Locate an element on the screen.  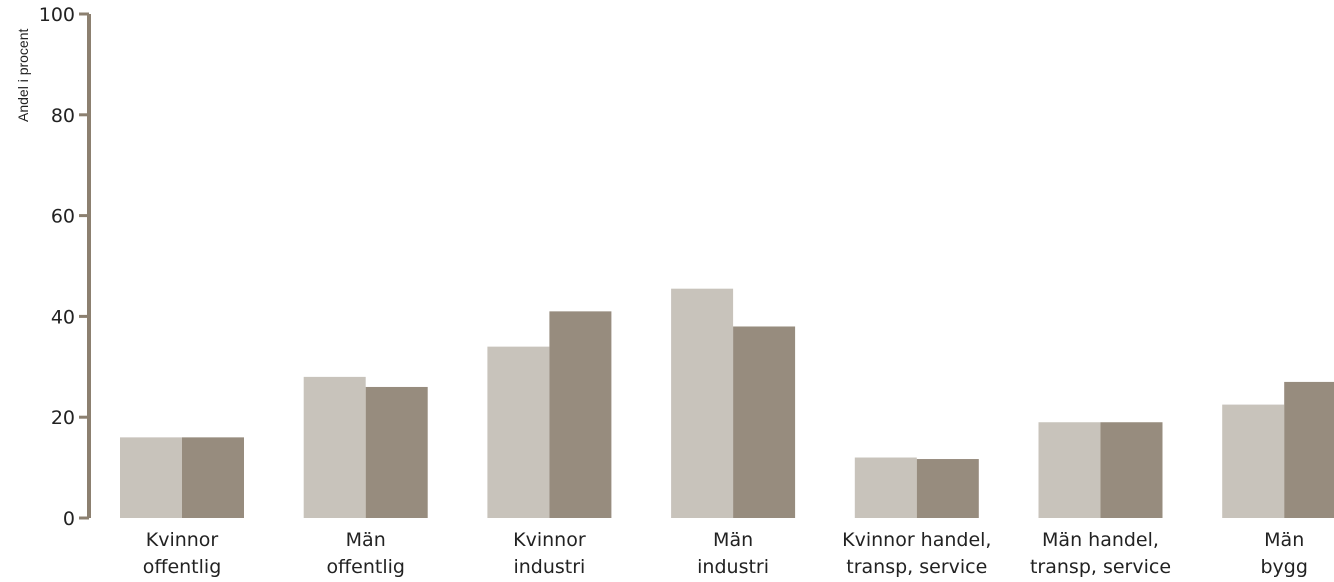
y-axis-label: Andel i procent is located at coordinates (23, 75).